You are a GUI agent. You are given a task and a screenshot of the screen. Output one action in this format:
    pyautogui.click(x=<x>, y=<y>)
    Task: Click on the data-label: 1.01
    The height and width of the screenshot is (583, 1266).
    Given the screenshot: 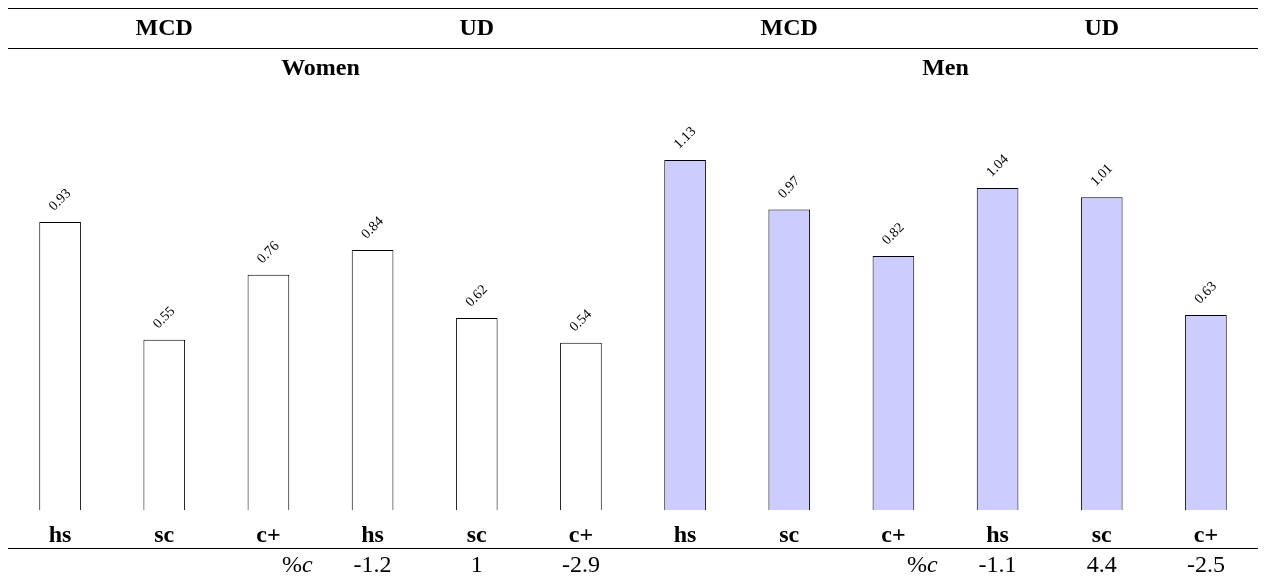 What is the action you would take?
    pyautogui.click(x=1101, y=174)
    